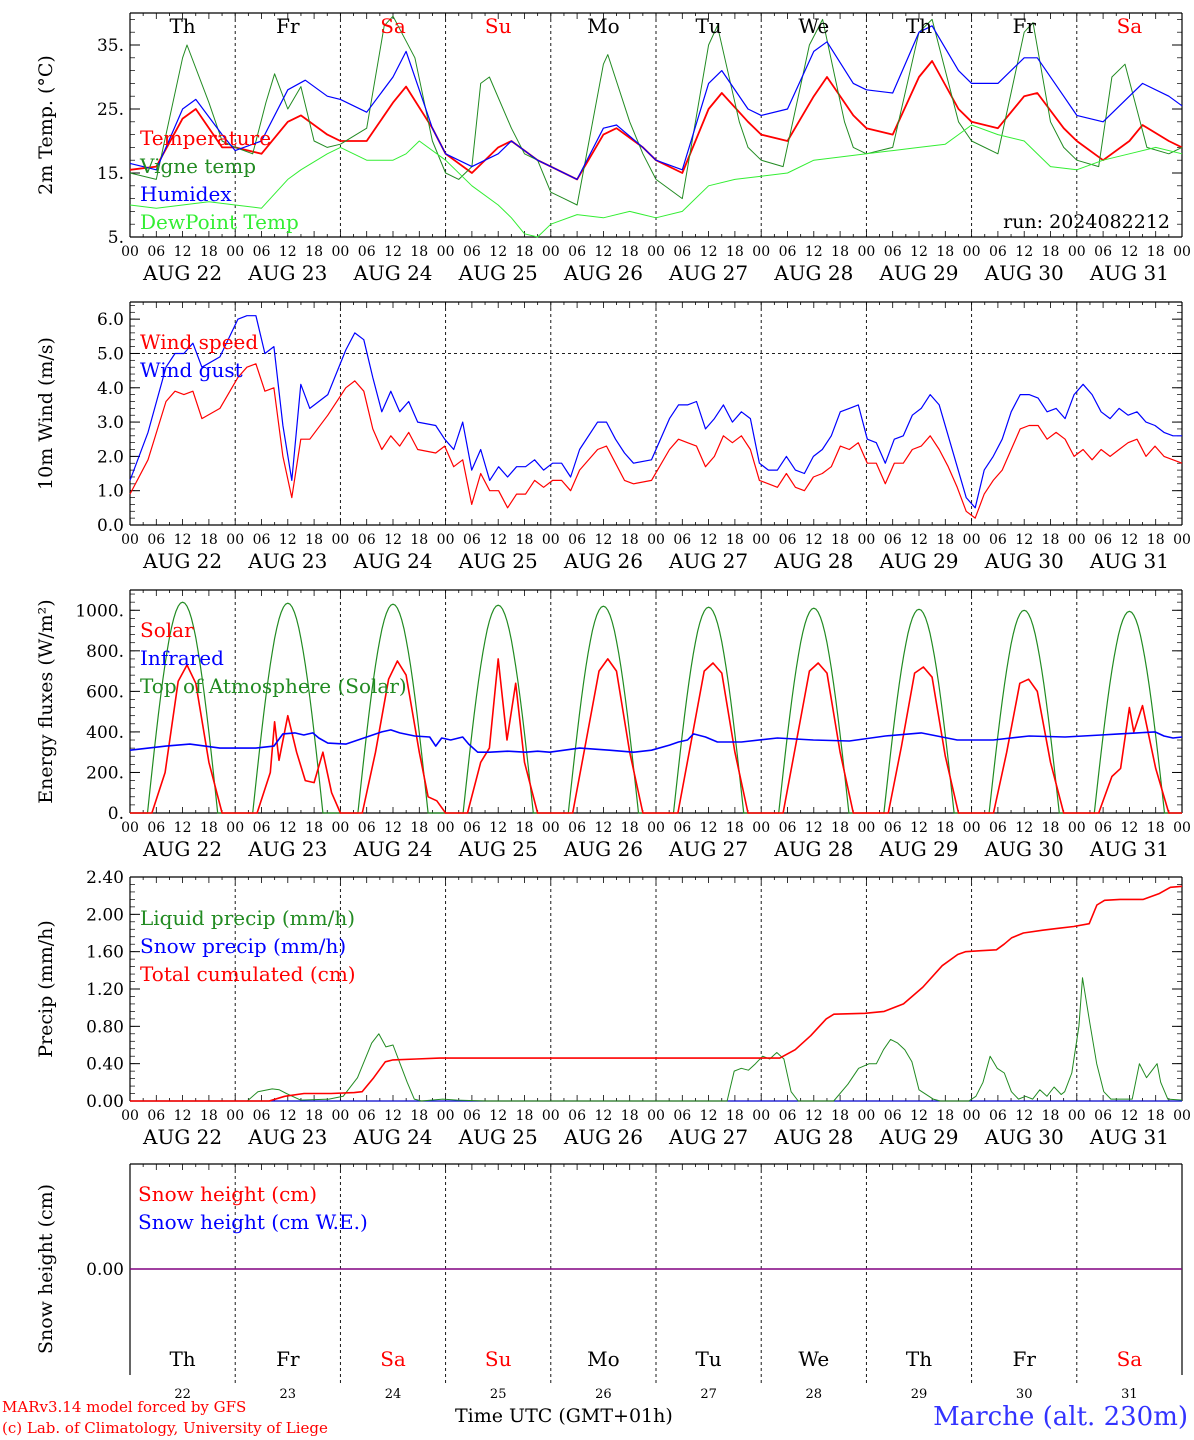 The width and height of the screenshot is (1194, 1440). Describe the element at coordinates (918, 561) in the screenshot. I see `date-label: AUG 29` at that location.